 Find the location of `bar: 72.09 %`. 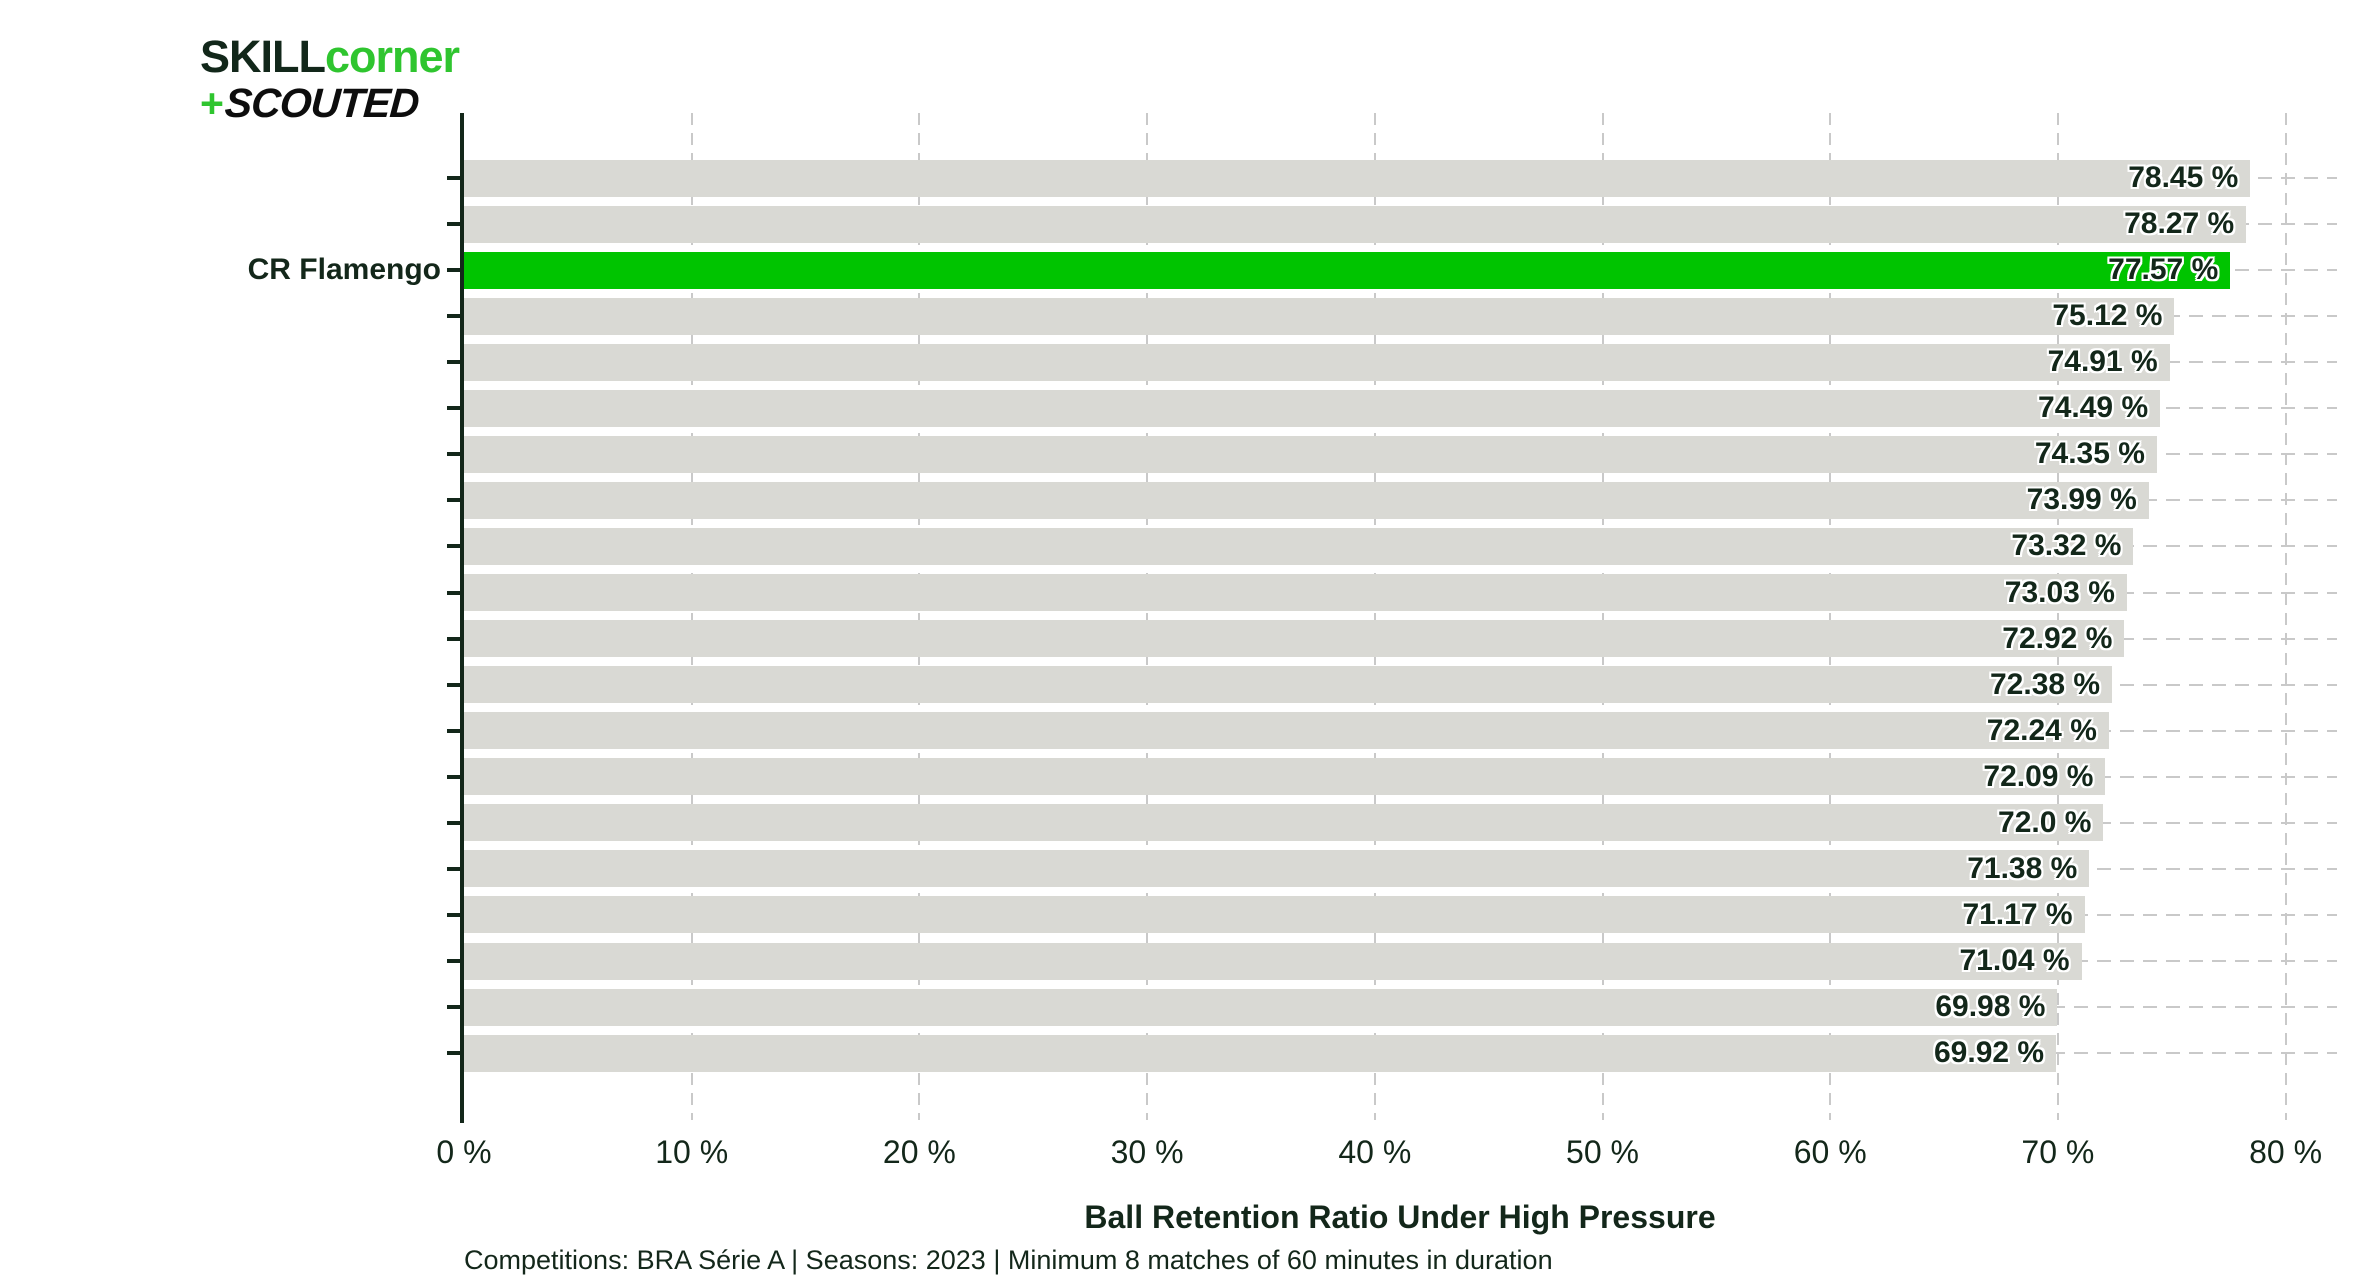

bar: 72.09 % is located at coordinates (1285, 777).